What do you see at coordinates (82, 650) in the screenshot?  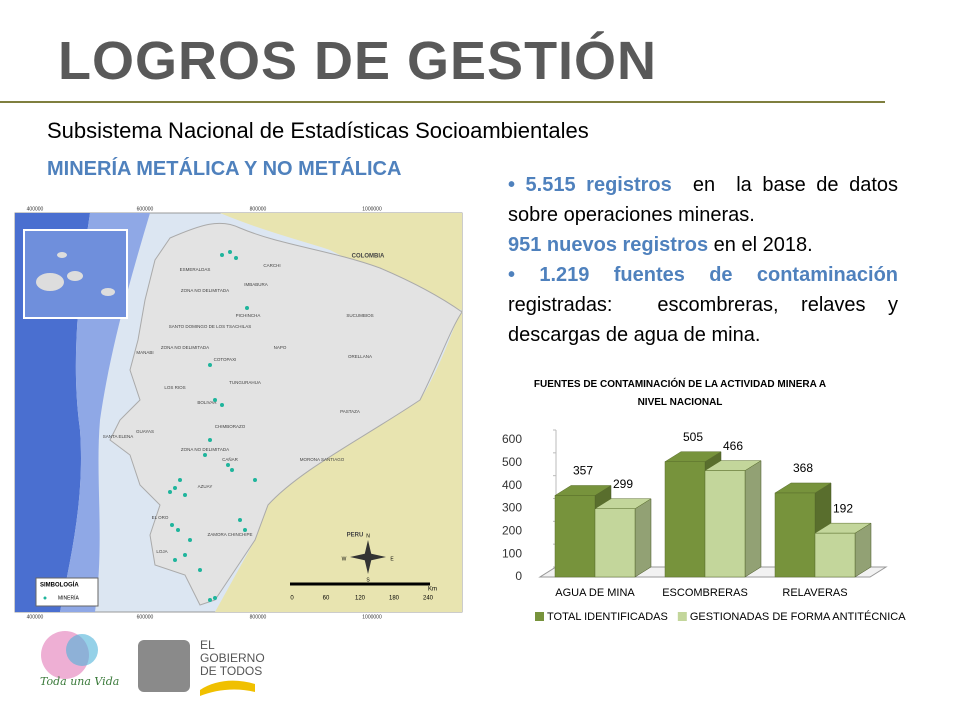 I see `tree-canopy` at bounding box center [82, 650].